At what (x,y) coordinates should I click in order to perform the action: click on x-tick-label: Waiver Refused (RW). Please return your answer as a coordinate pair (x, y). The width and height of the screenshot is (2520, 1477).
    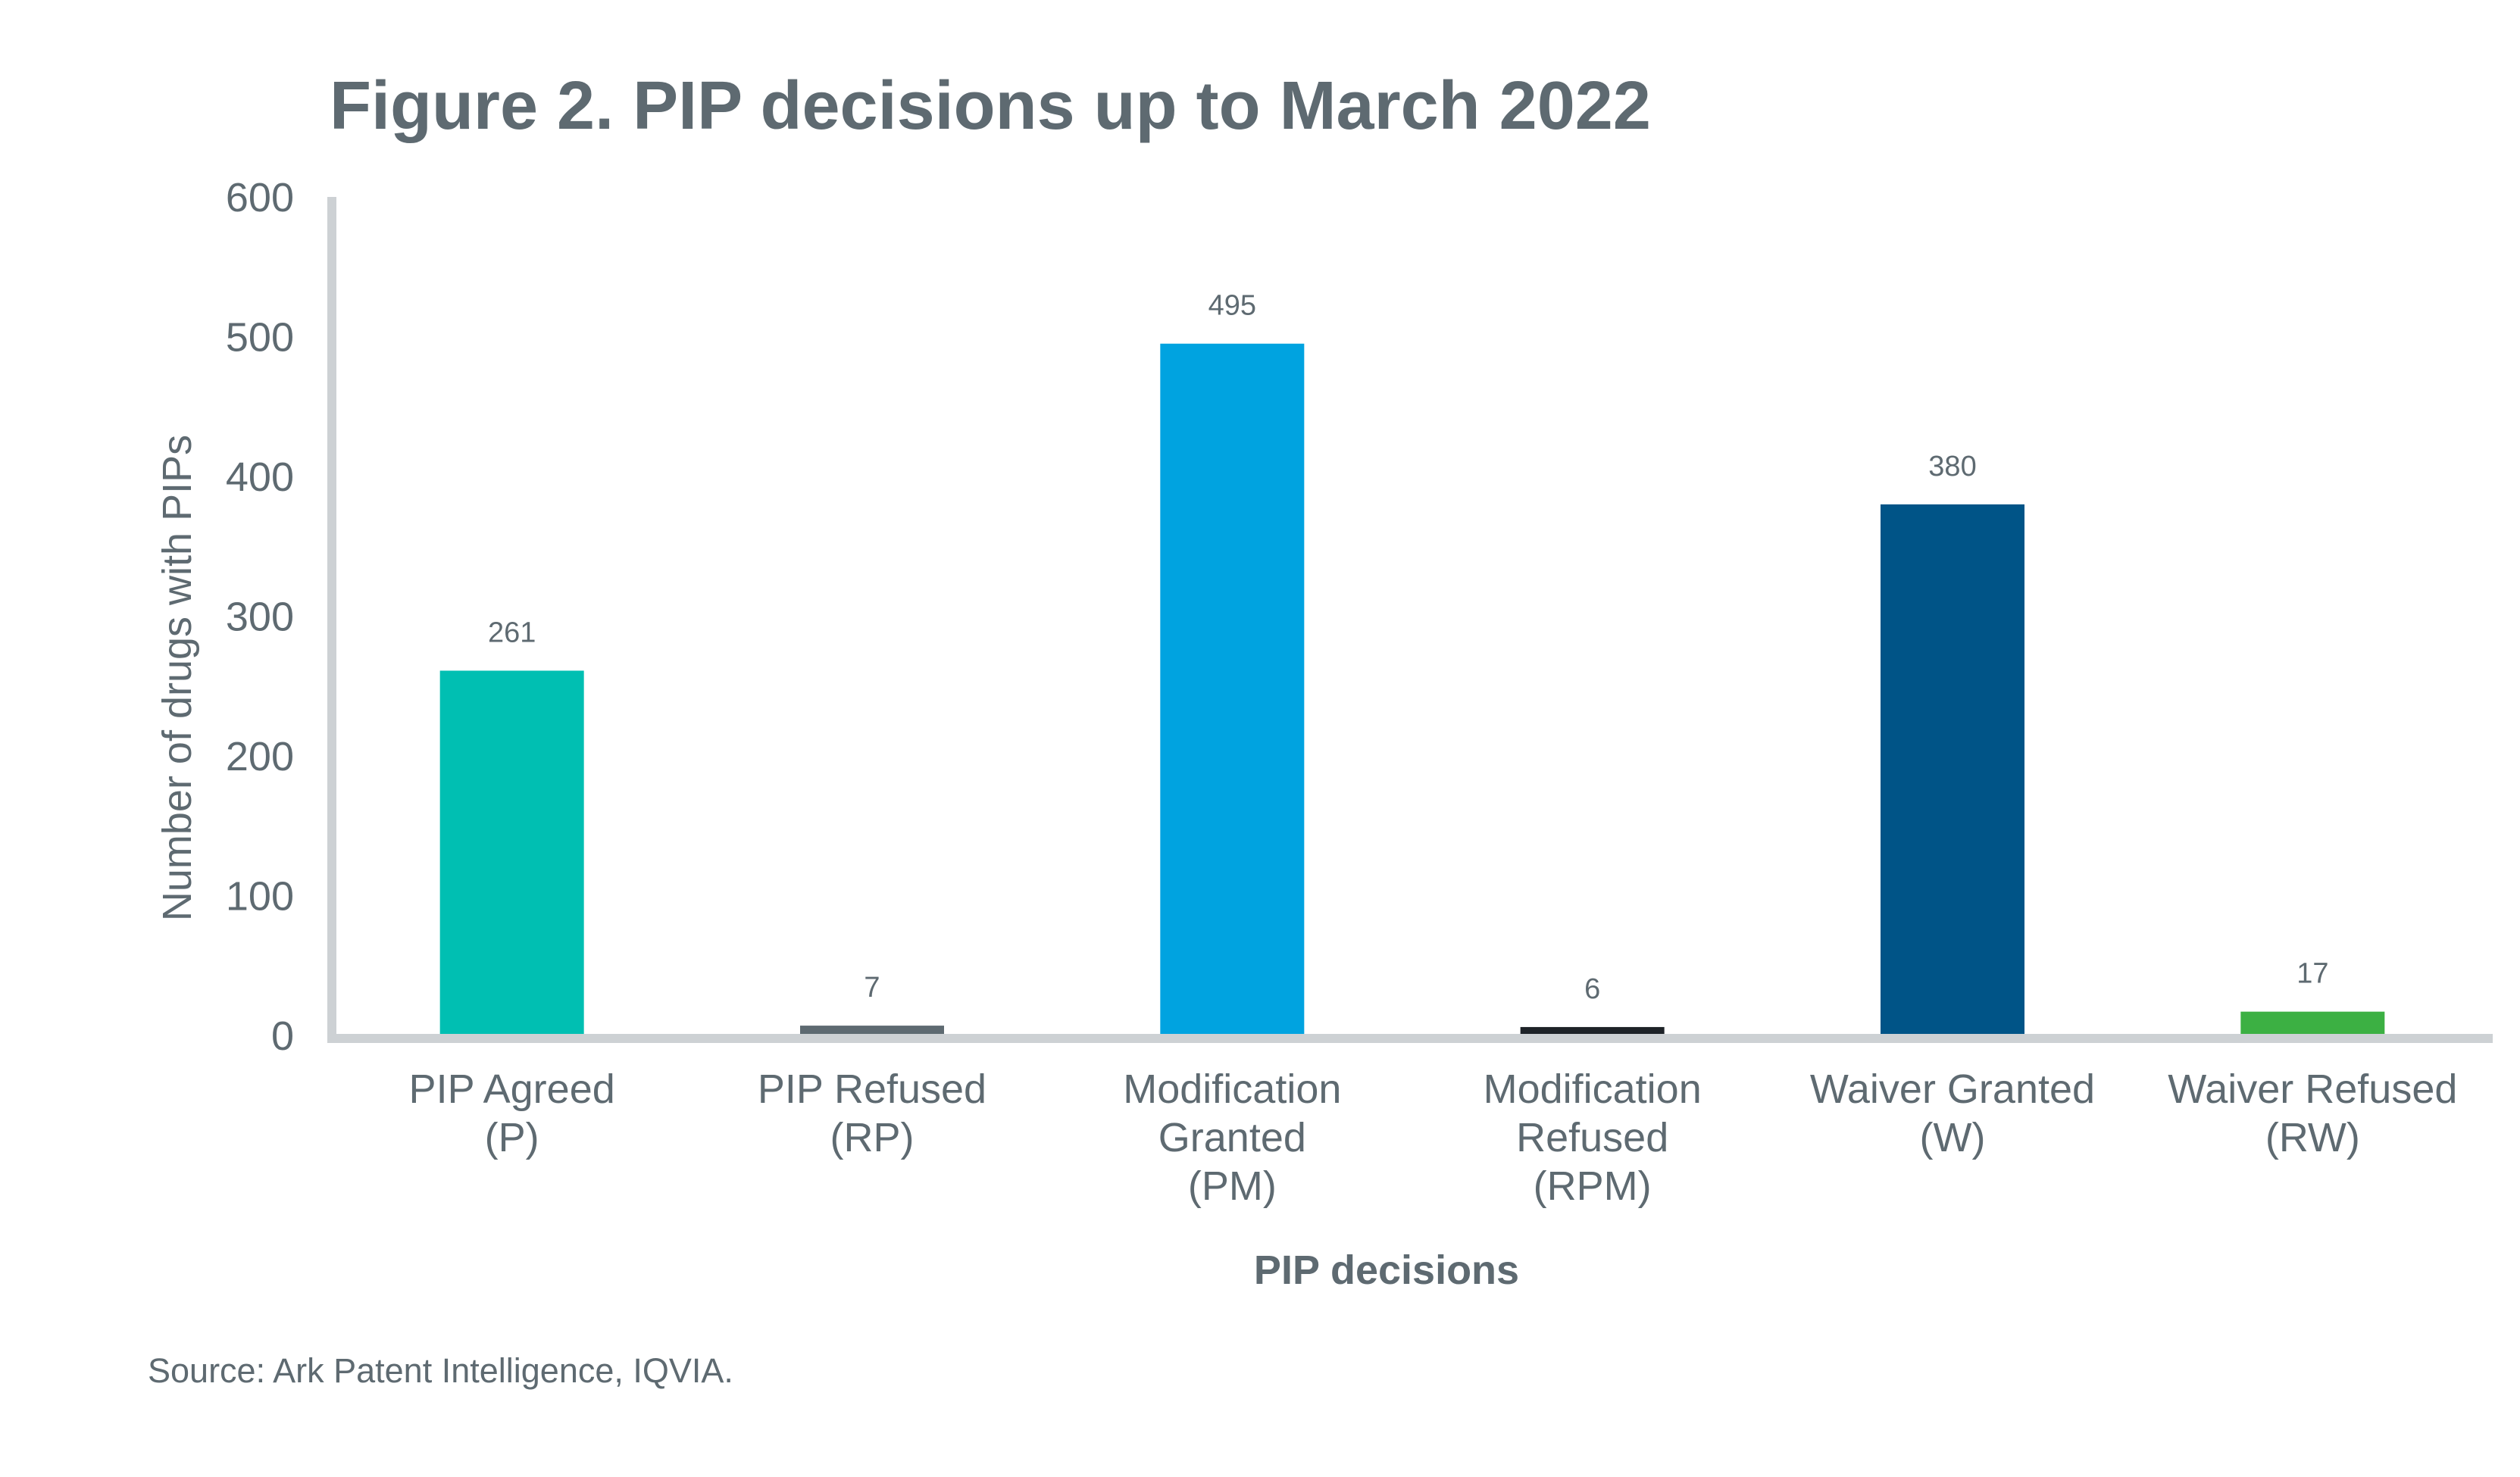
    Looking at the image, I should click on (2312, 1113).